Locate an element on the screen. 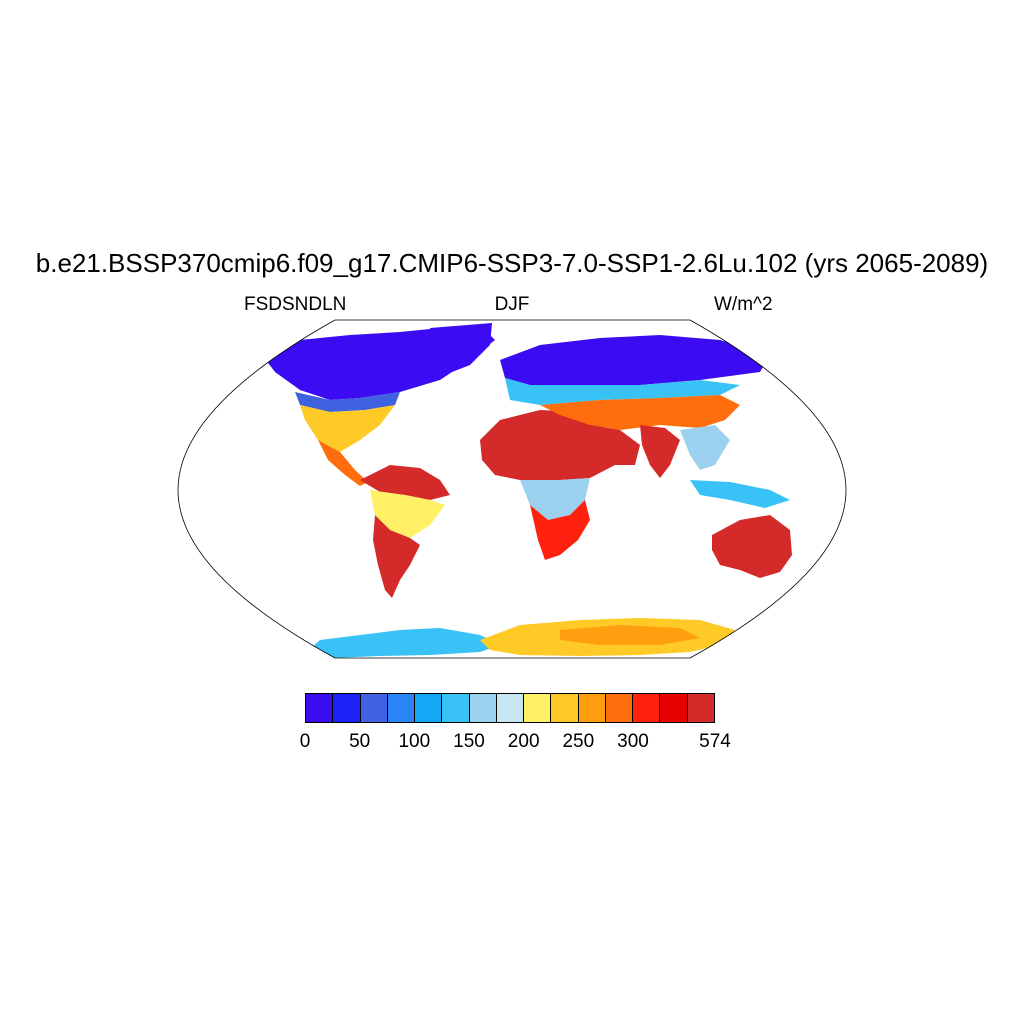  colorbar is located at coordinates (510, 708).